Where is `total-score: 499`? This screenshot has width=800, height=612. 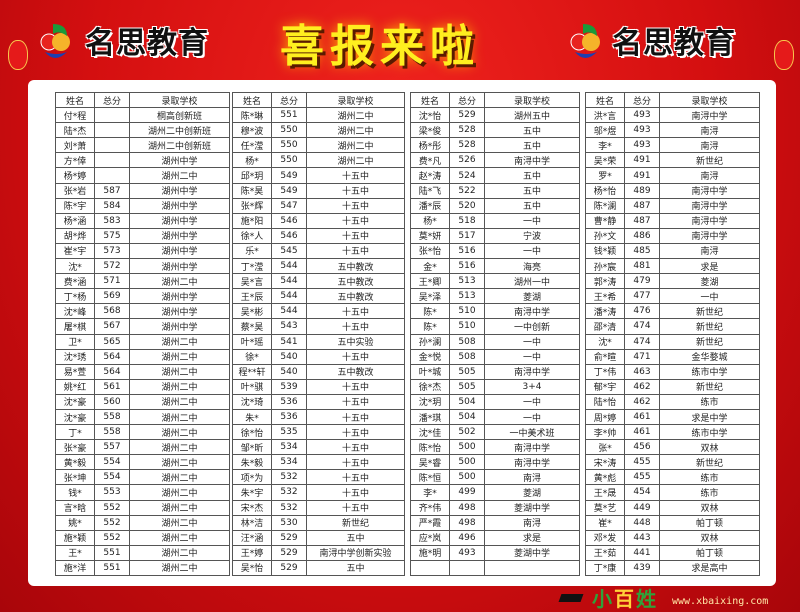 total-score: 499 is located at coordinates (467, 492).